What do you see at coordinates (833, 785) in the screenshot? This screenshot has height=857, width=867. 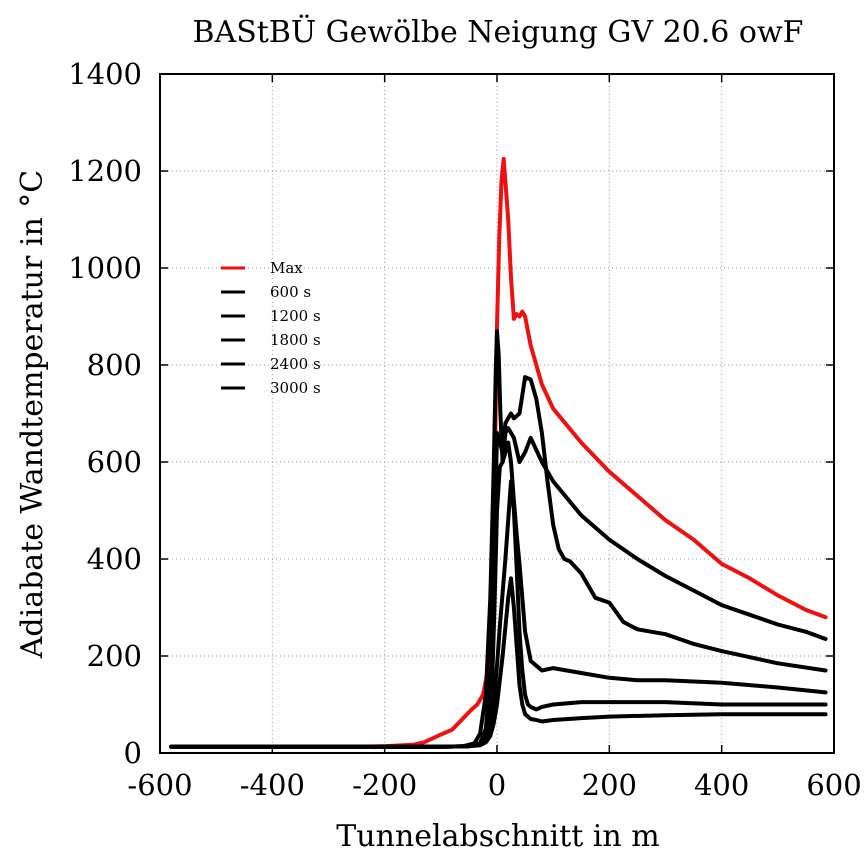 I see `x-tick-label: 600` at bounding box center [833, 785].